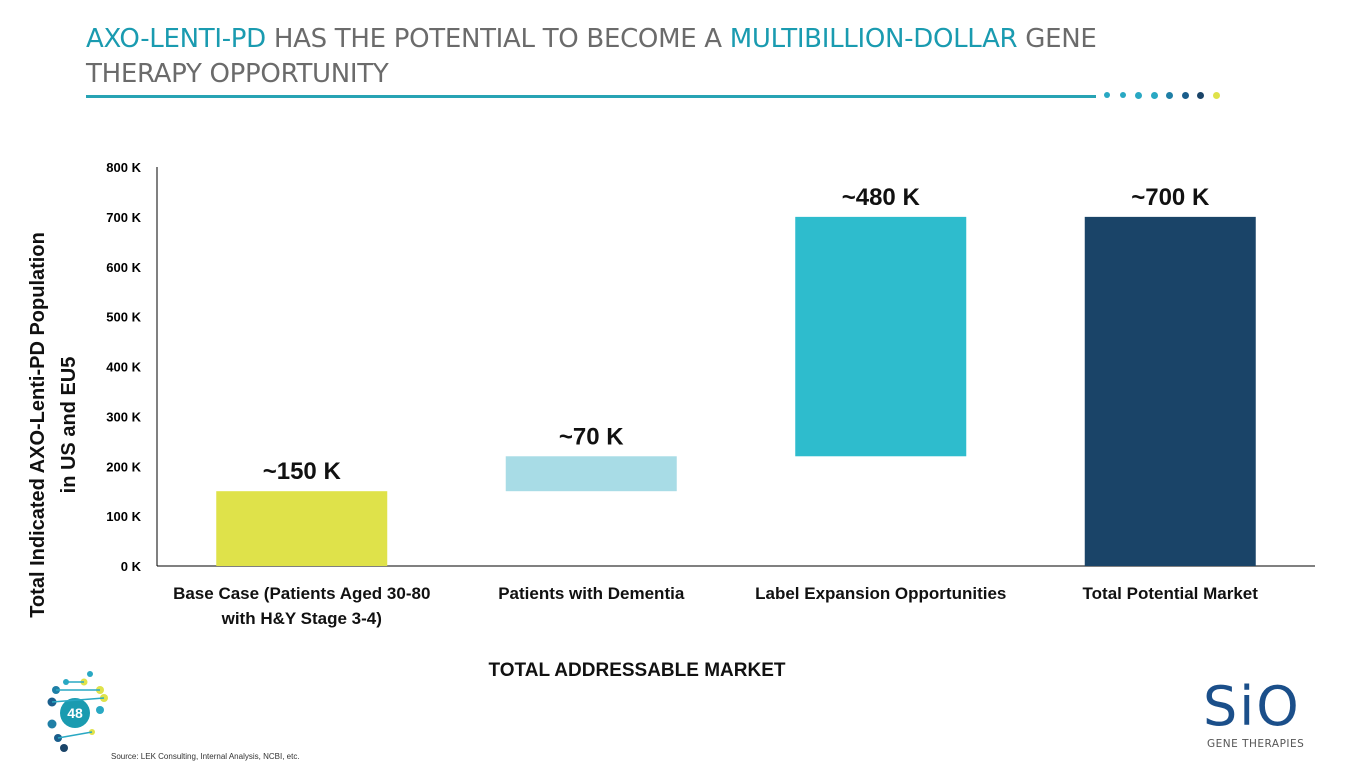 The height and width of the screenshot is (761, 1360). Describe the element at coordinates (123, 317) in the screenshot. I see `y-tick-label: 500 K` at that location.